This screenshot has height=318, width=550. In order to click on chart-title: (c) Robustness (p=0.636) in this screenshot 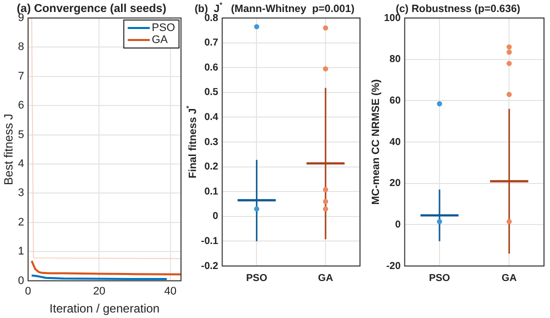, I will do `click(458, 8)`.